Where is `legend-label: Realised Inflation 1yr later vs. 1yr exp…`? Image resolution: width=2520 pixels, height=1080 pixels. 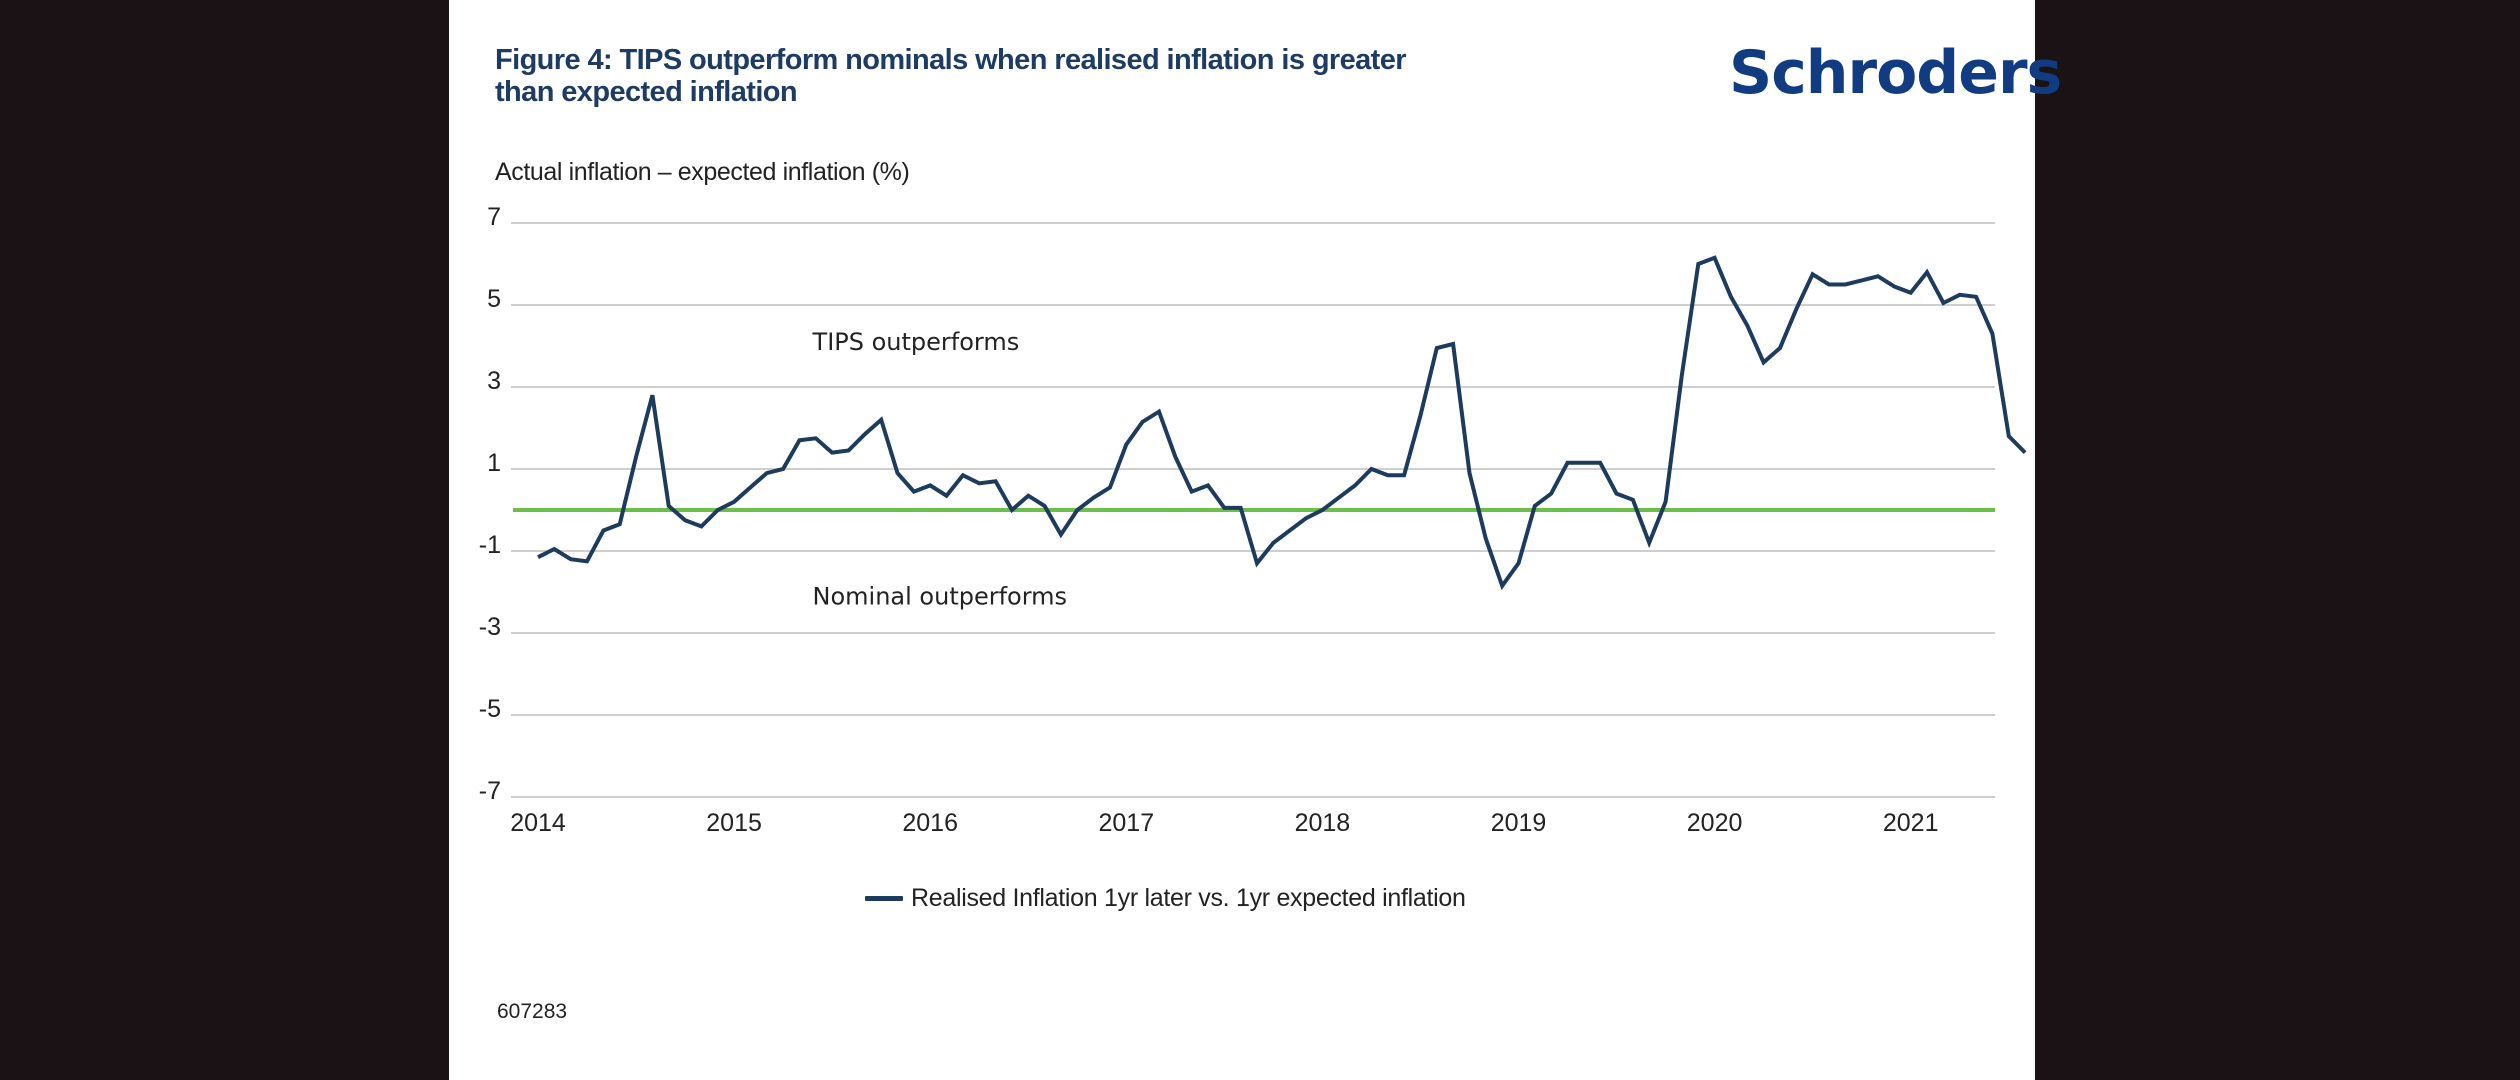 legend-label: Realised Inflation 1yr later vs. 1yr exp… is located at coordinates (1188, 898).